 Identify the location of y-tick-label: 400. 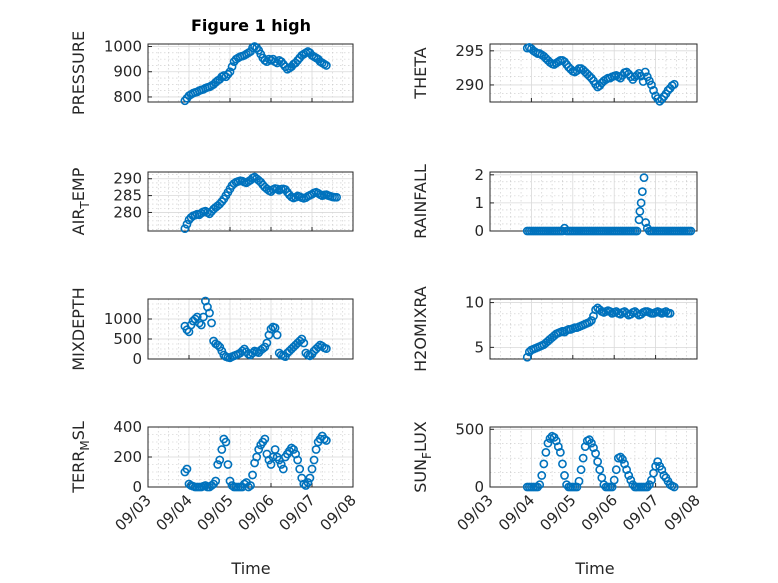
(127, 427).